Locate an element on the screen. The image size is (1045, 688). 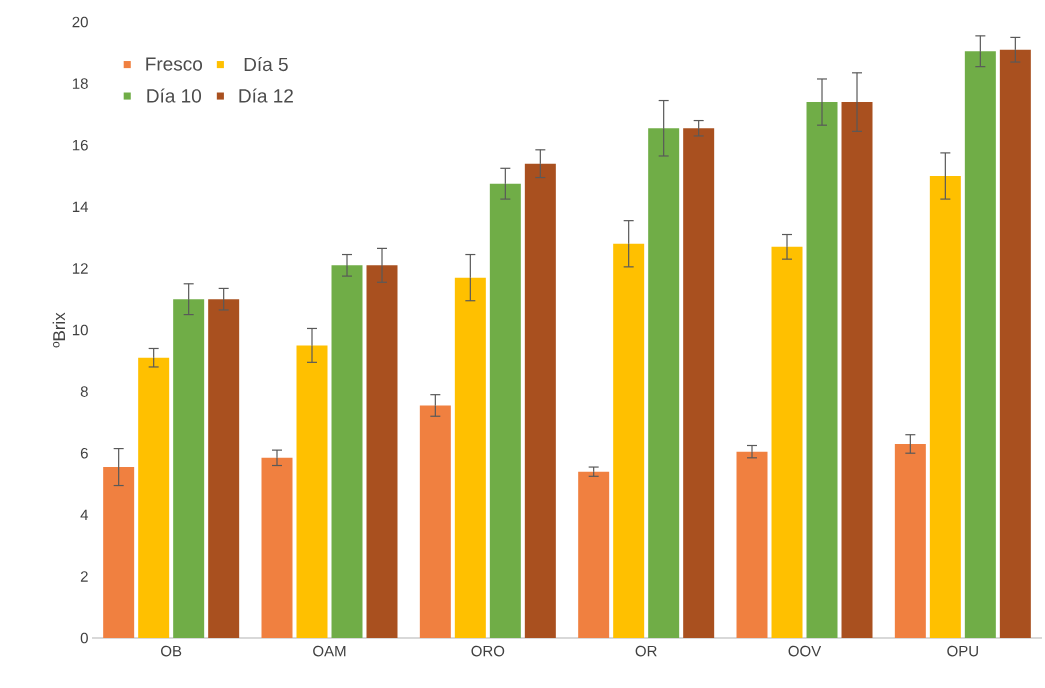
y-axis-title: ºBrix is located at coordinates (58, 330).